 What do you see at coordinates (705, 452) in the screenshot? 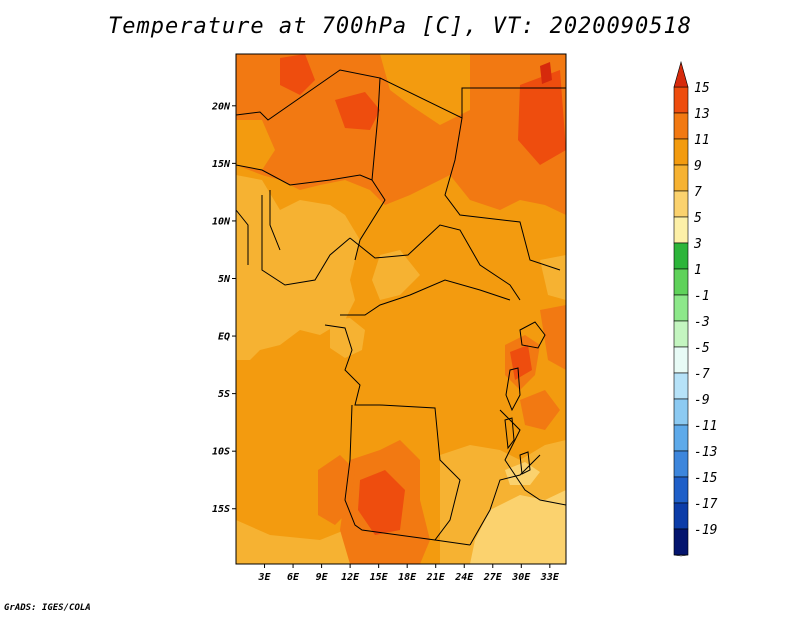
I see `colorbar-level-label: -13` at bounding box center [705, 452].